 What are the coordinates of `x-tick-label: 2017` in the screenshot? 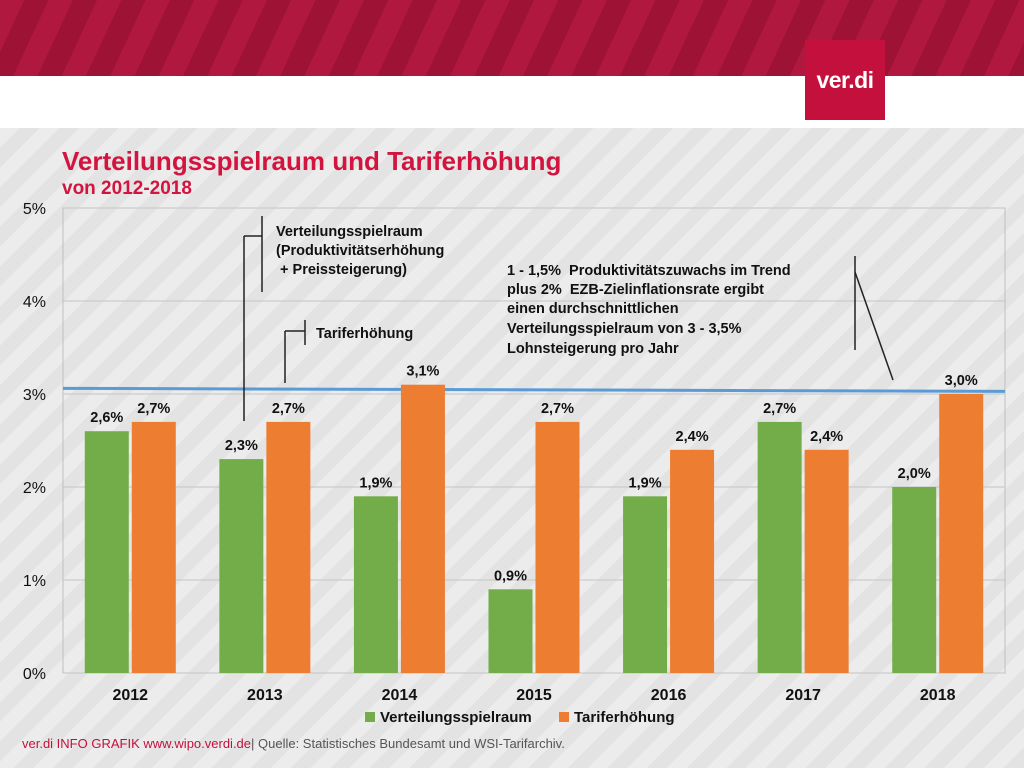 It's located at (803, 695).